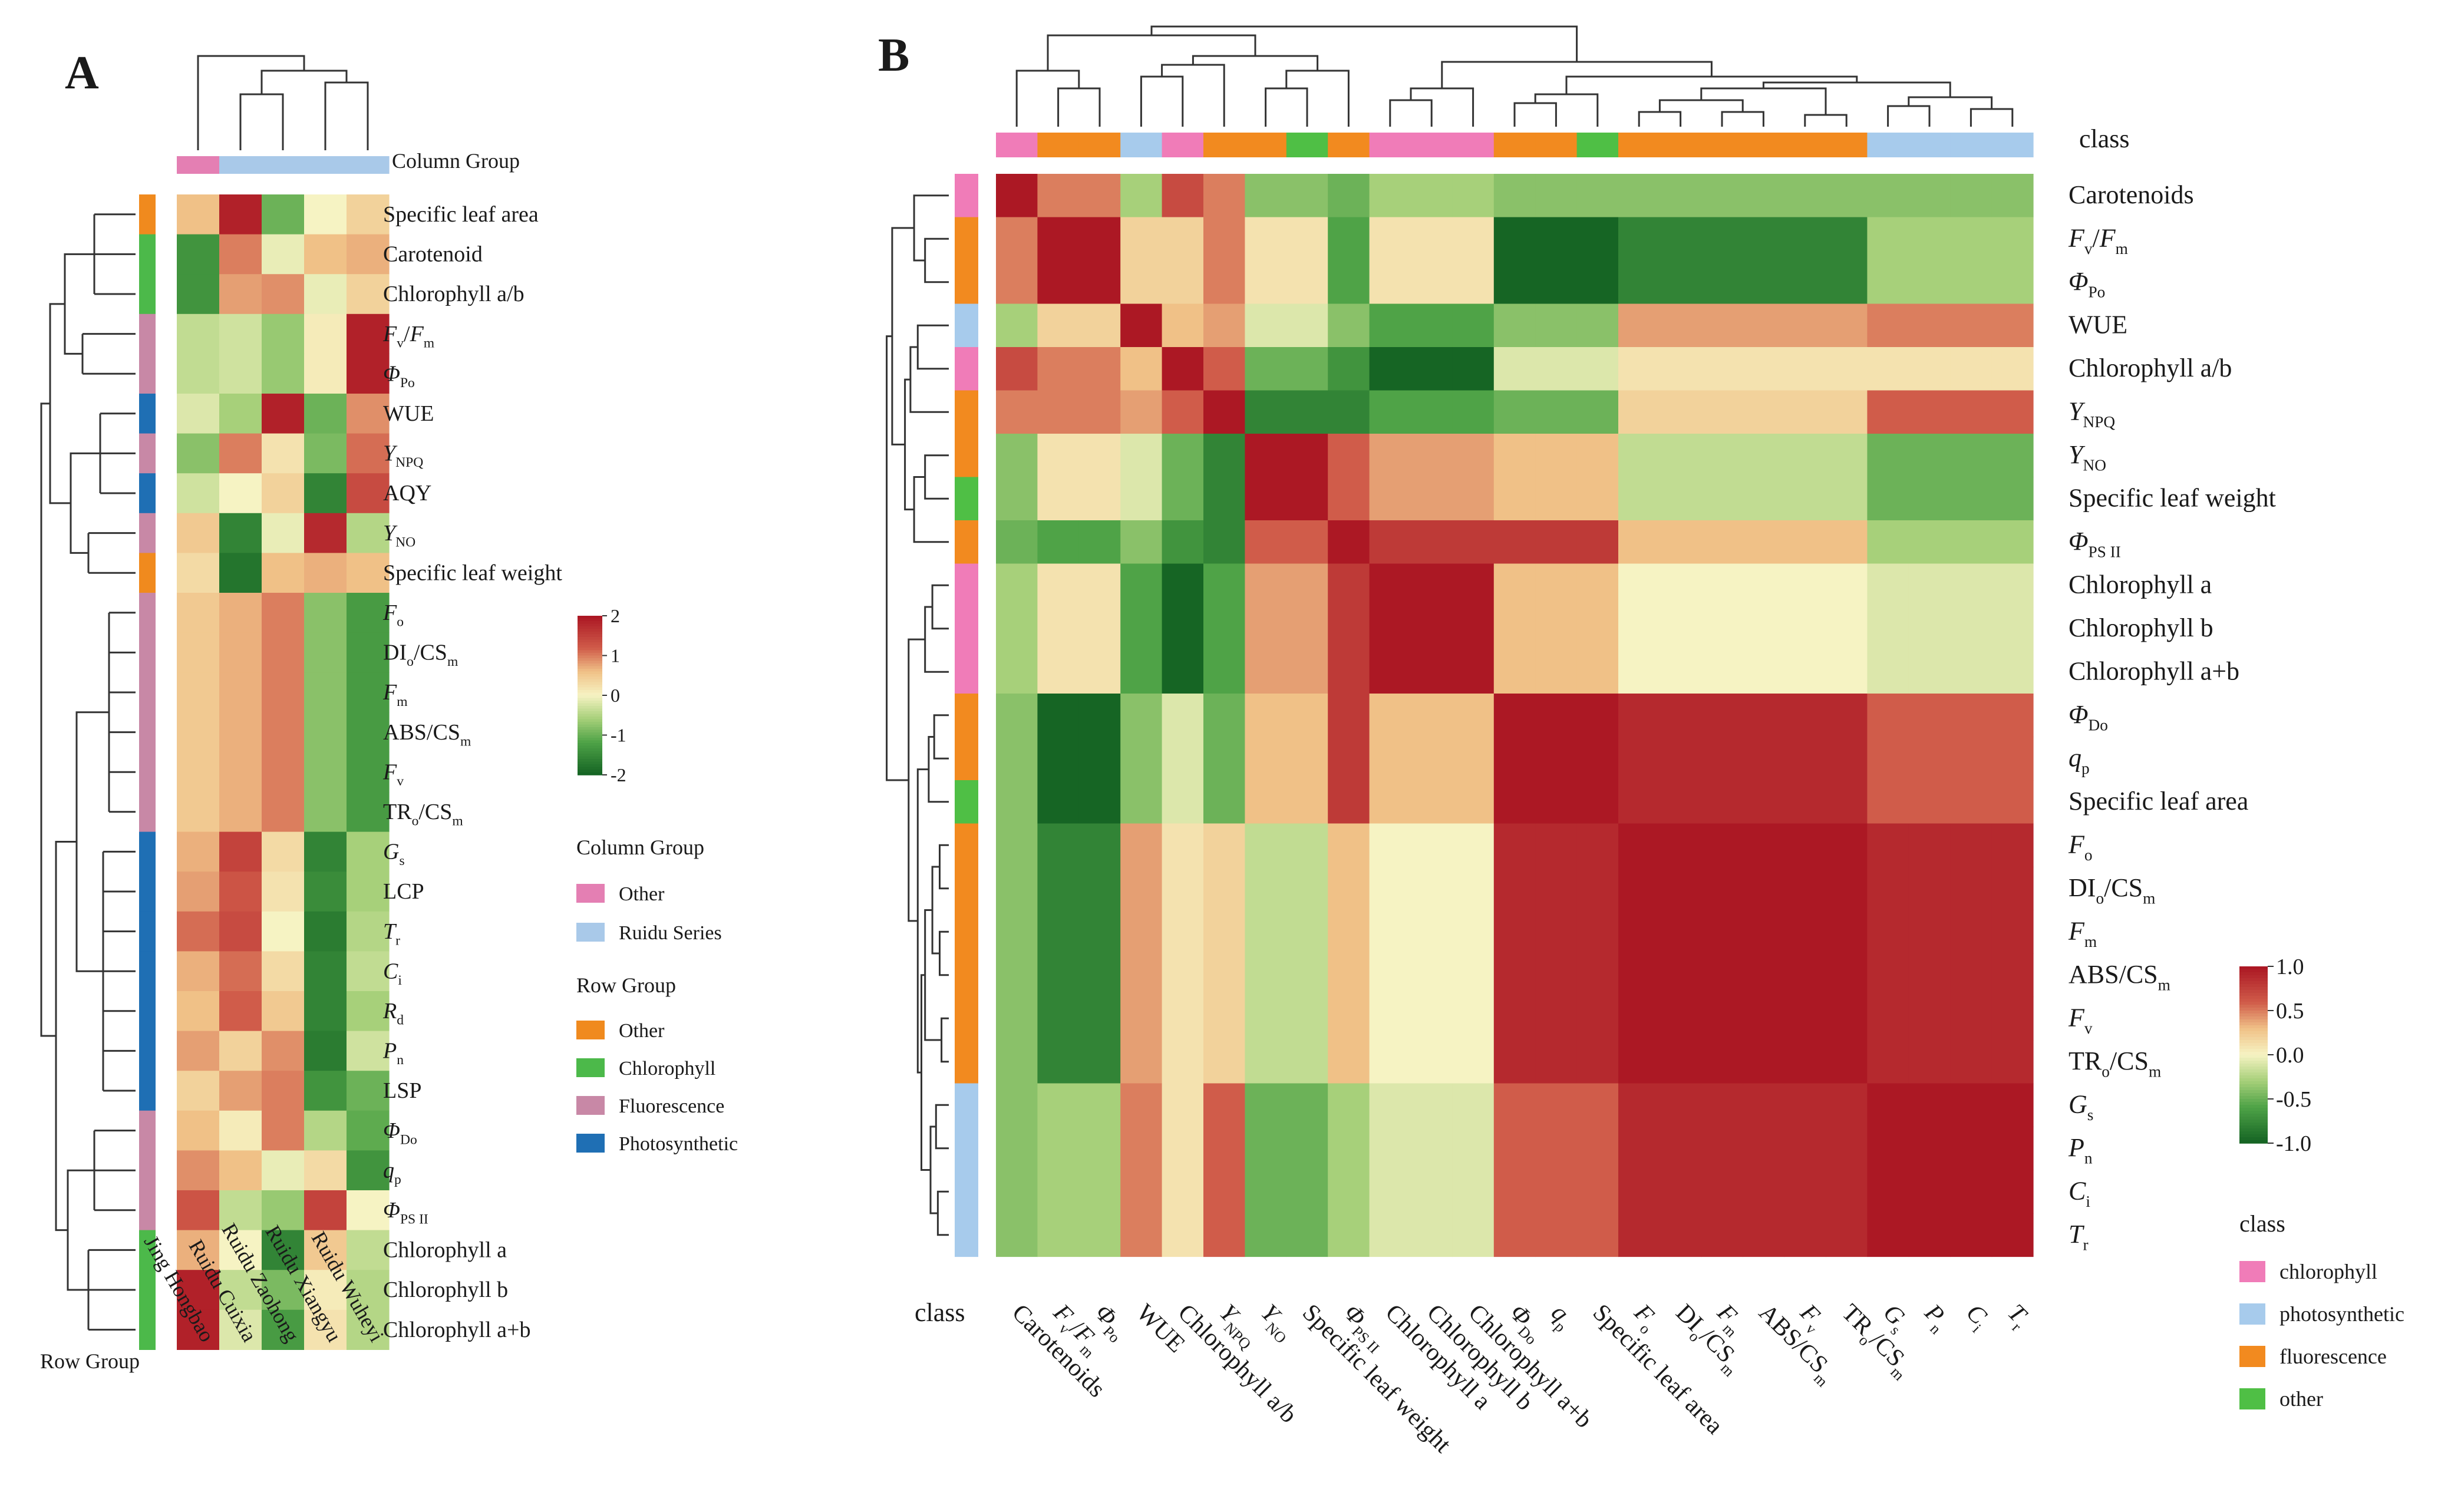 This screenshot has width=2461, height=1512. What do you see at coordinates (241, 254) in the screenshot?
I see `heatmap-cell-carotenoid-ruidu-cuixia` at bounding box center [241, 254].